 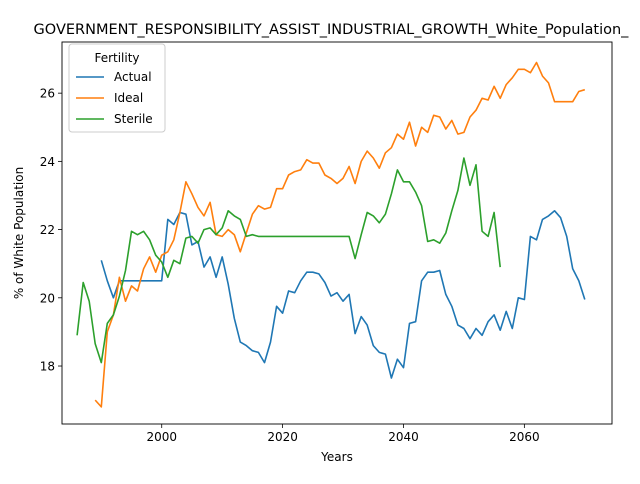 I want to click on y-tick-label: 24, so click(x=47, y=162).